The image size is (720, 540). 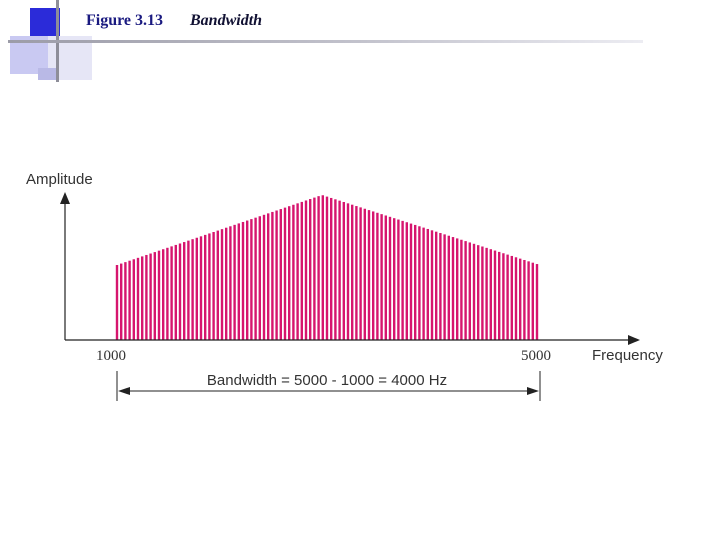 What do you see at coordinates (125, 20) in the screenshot?
I see `figure-number: Figure 3.13` at bounding box center [125, 20].